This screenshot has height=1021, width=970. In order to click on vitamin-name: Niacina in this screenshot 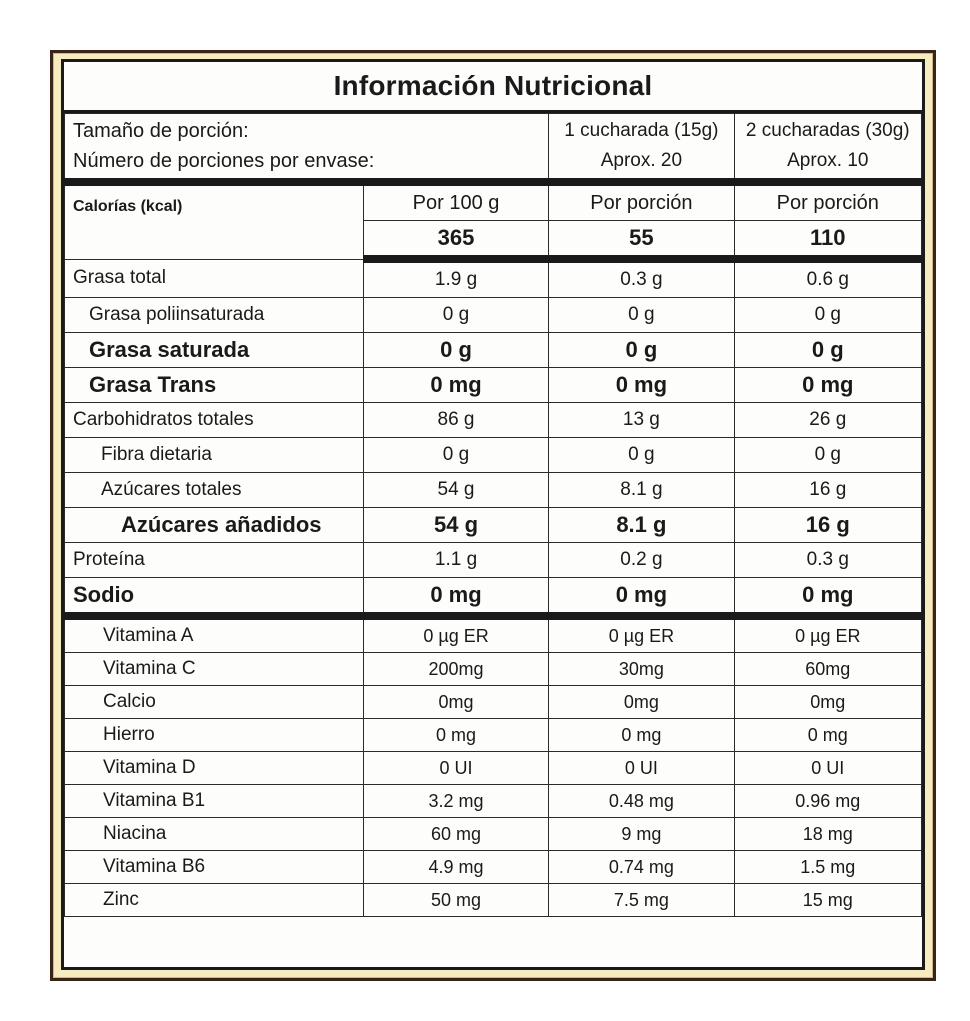, I will do `click(214, 834)`.